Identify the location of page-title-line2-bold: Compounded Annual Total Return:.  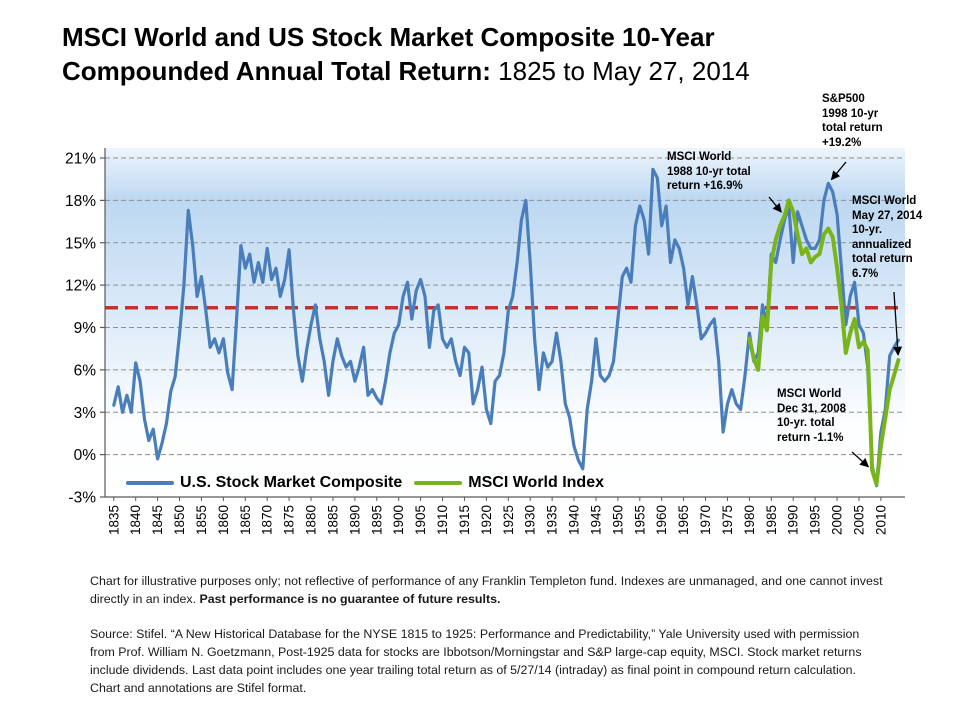
(276, 71).